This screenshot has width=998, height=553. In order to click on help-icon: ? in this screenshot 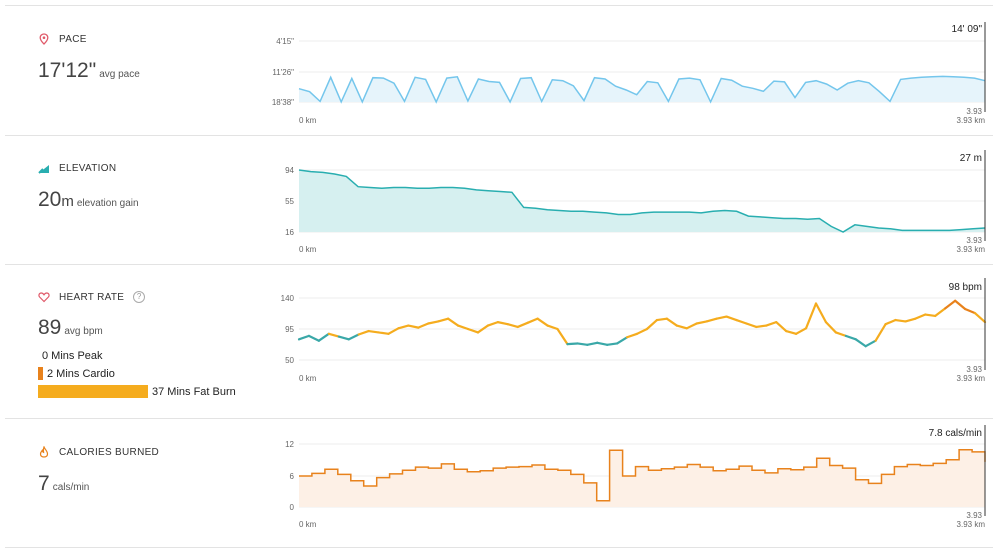, I will do `click(139, 297)`.